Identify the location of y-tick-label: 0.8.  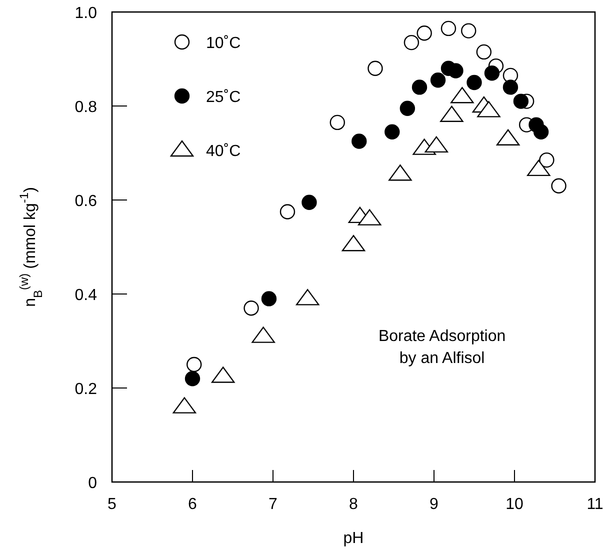
(86, 107).